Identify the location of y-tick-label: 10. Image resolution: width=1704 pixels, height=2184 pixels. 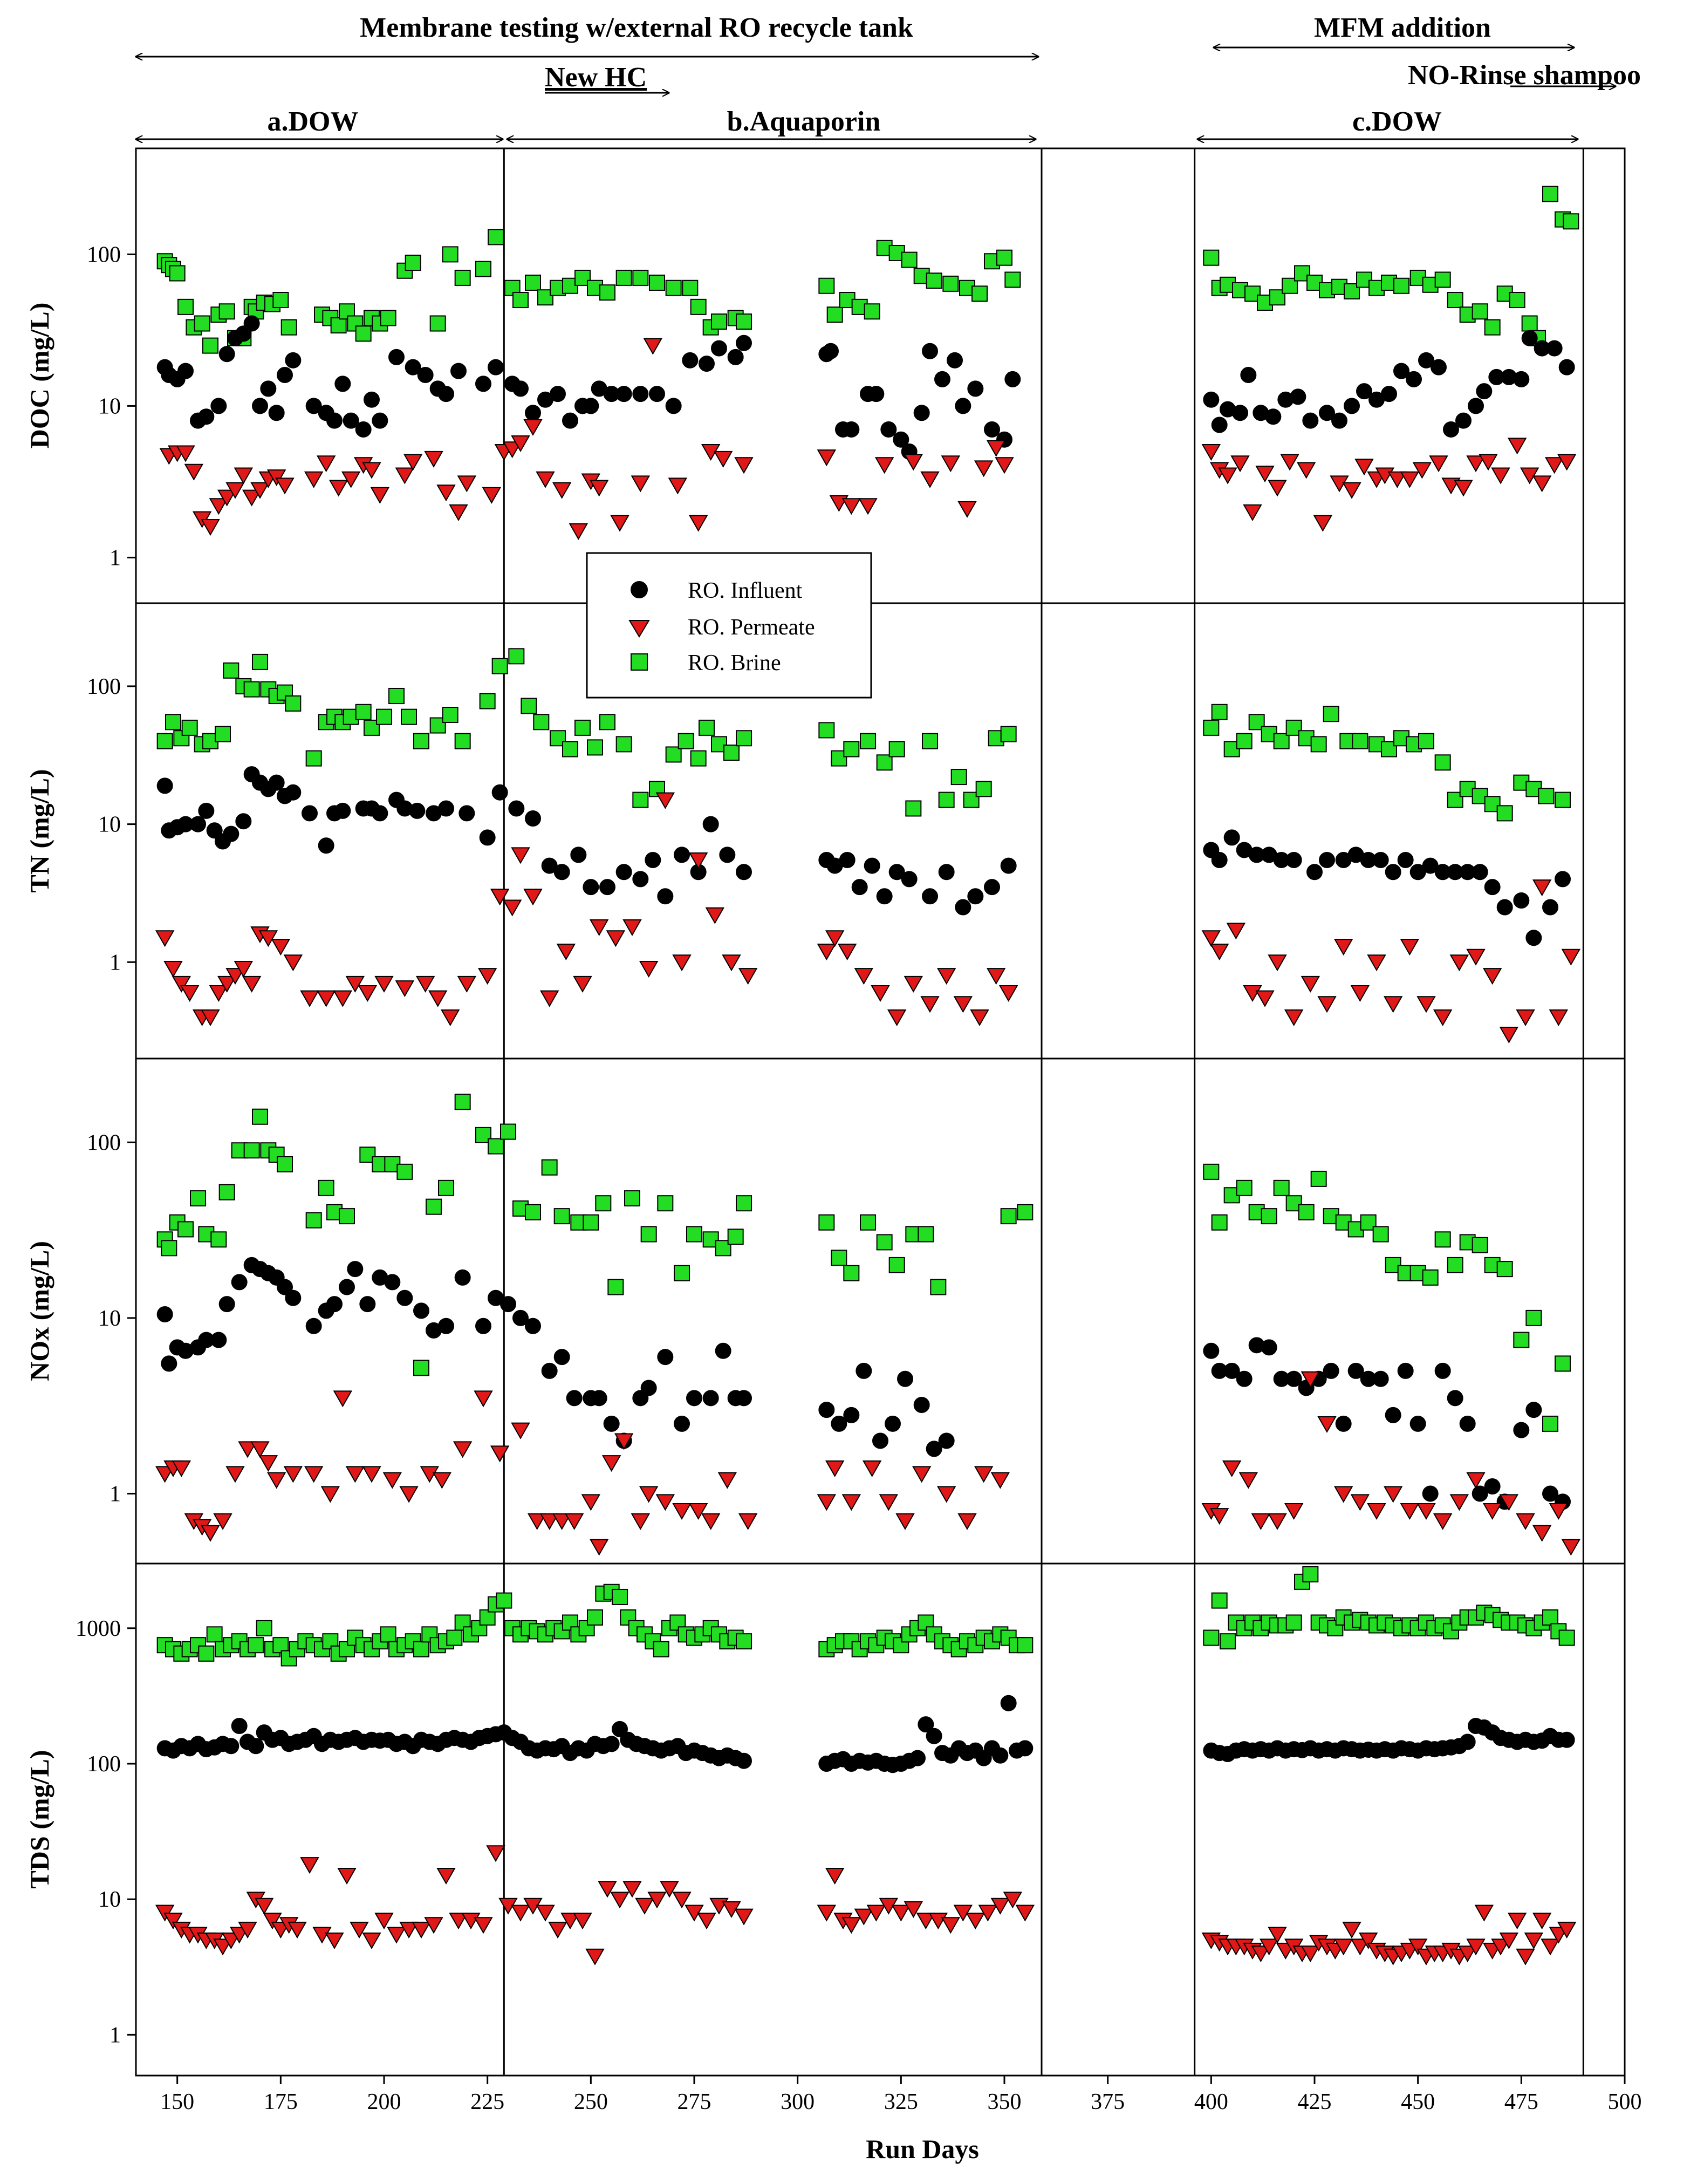
(109, 407).